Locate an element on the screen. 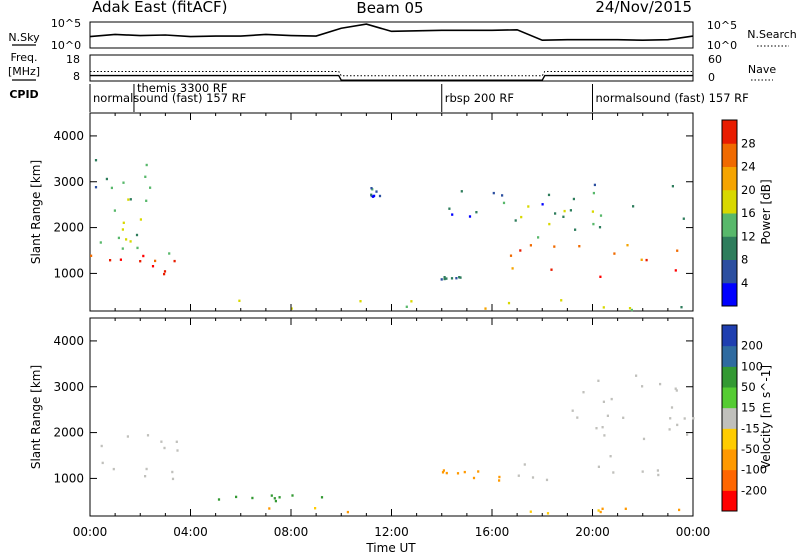  x-axis-title: Time UT is located at coordinates (390, 547).